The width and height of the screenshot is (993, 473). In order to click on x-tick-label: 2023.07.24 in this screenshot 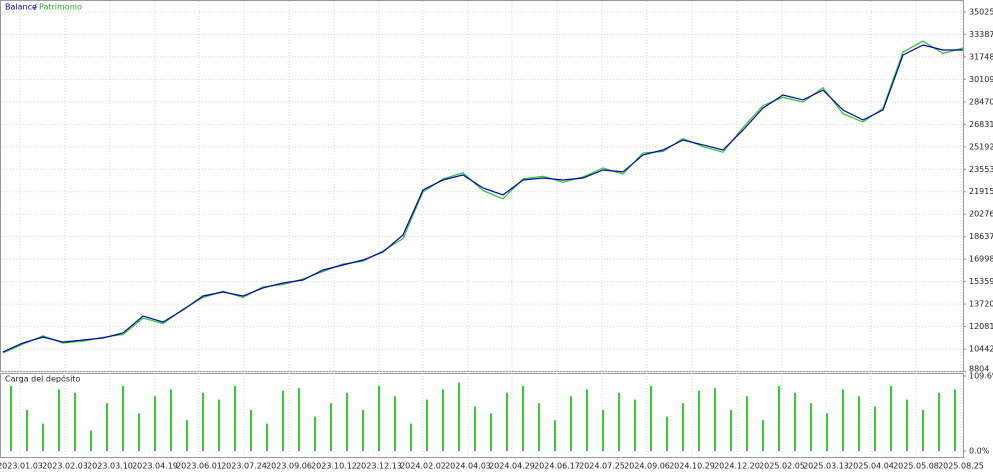, I will do `click(244, 466)`.